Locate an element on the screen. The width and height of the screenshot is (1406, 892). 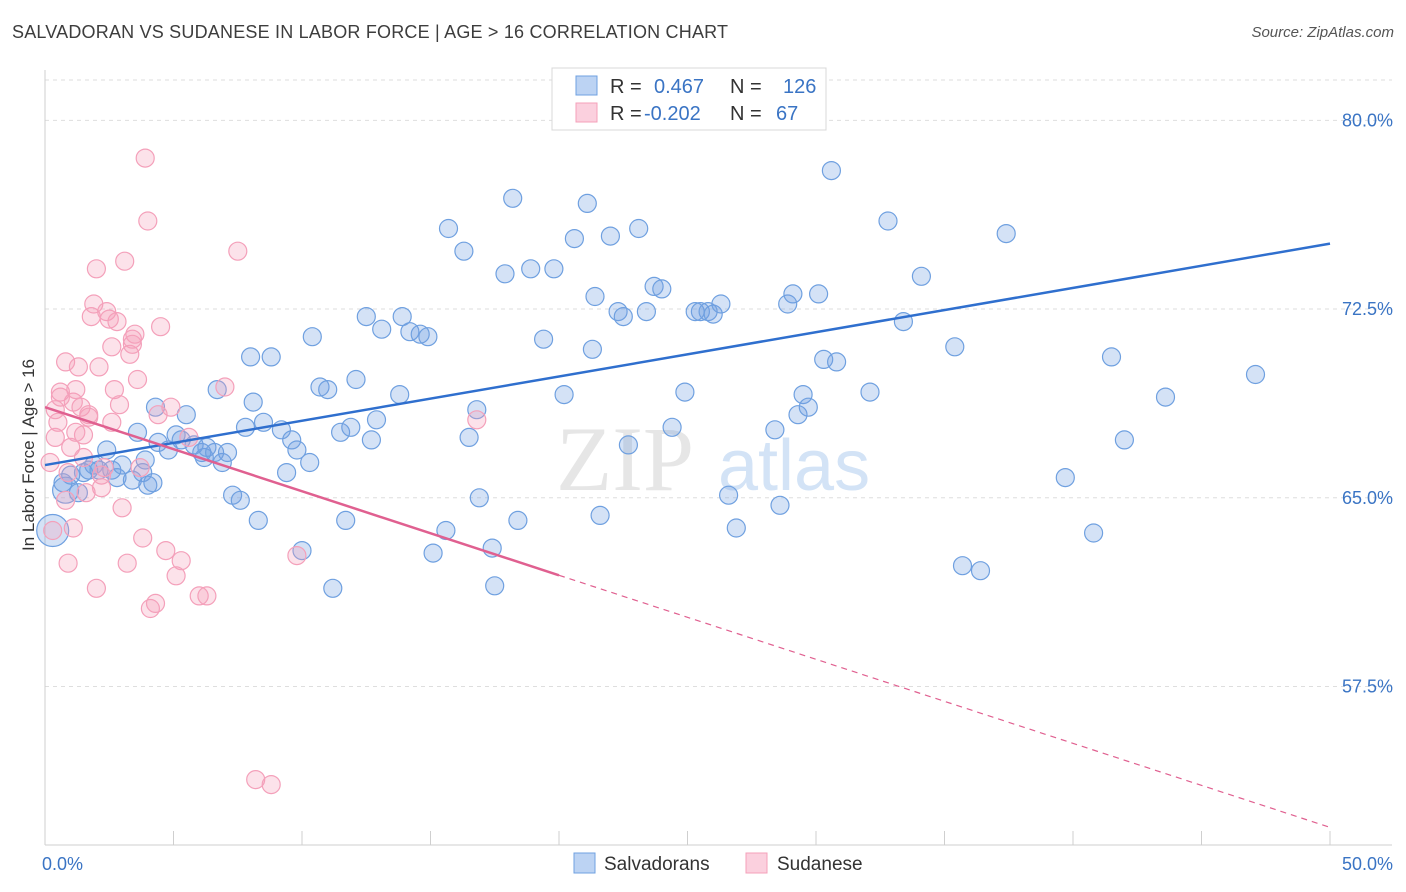
legend-r-value-1: 0.467 is located at coordinates (679, 87).